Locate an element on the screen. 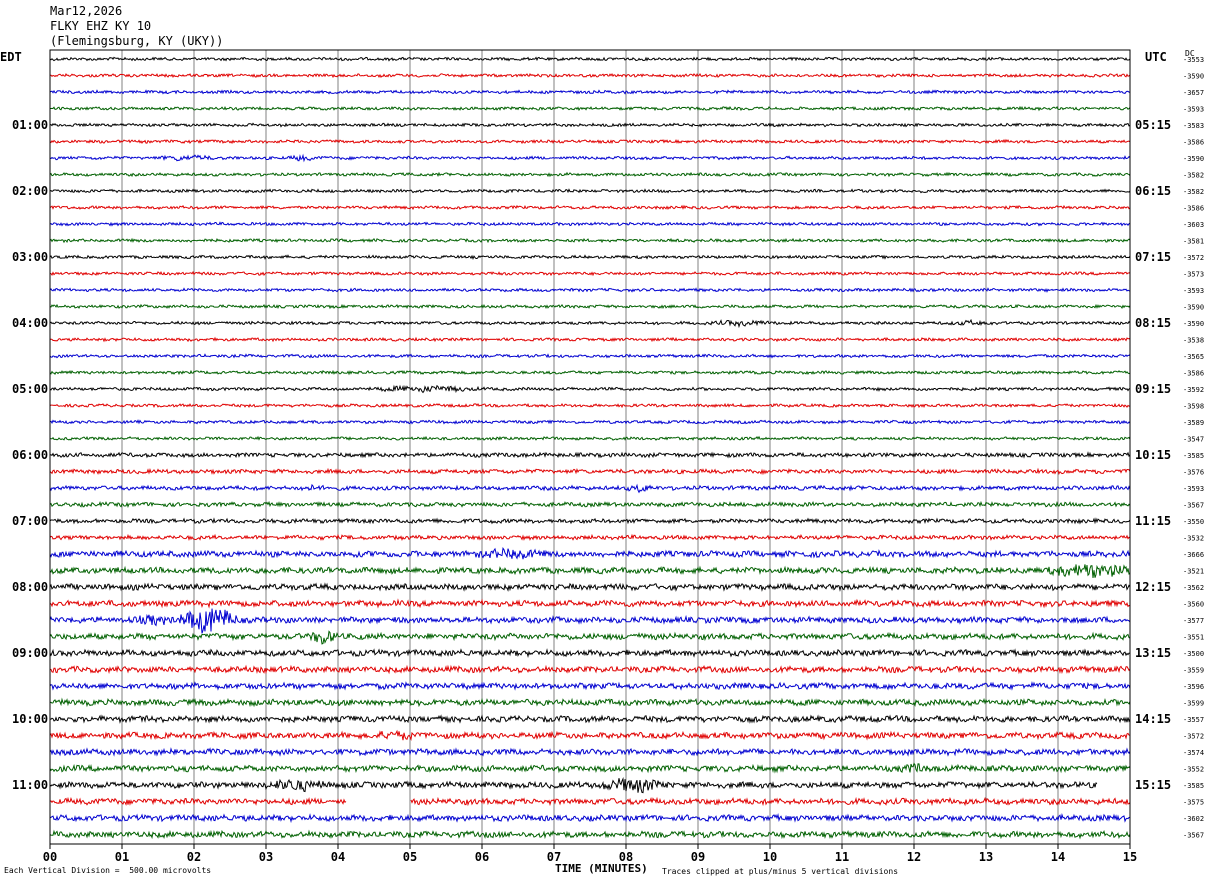 The height and width of the screenshot is (886, 1210). dc-offset-label-43: -3552 is located at coordinates (1193, 770).